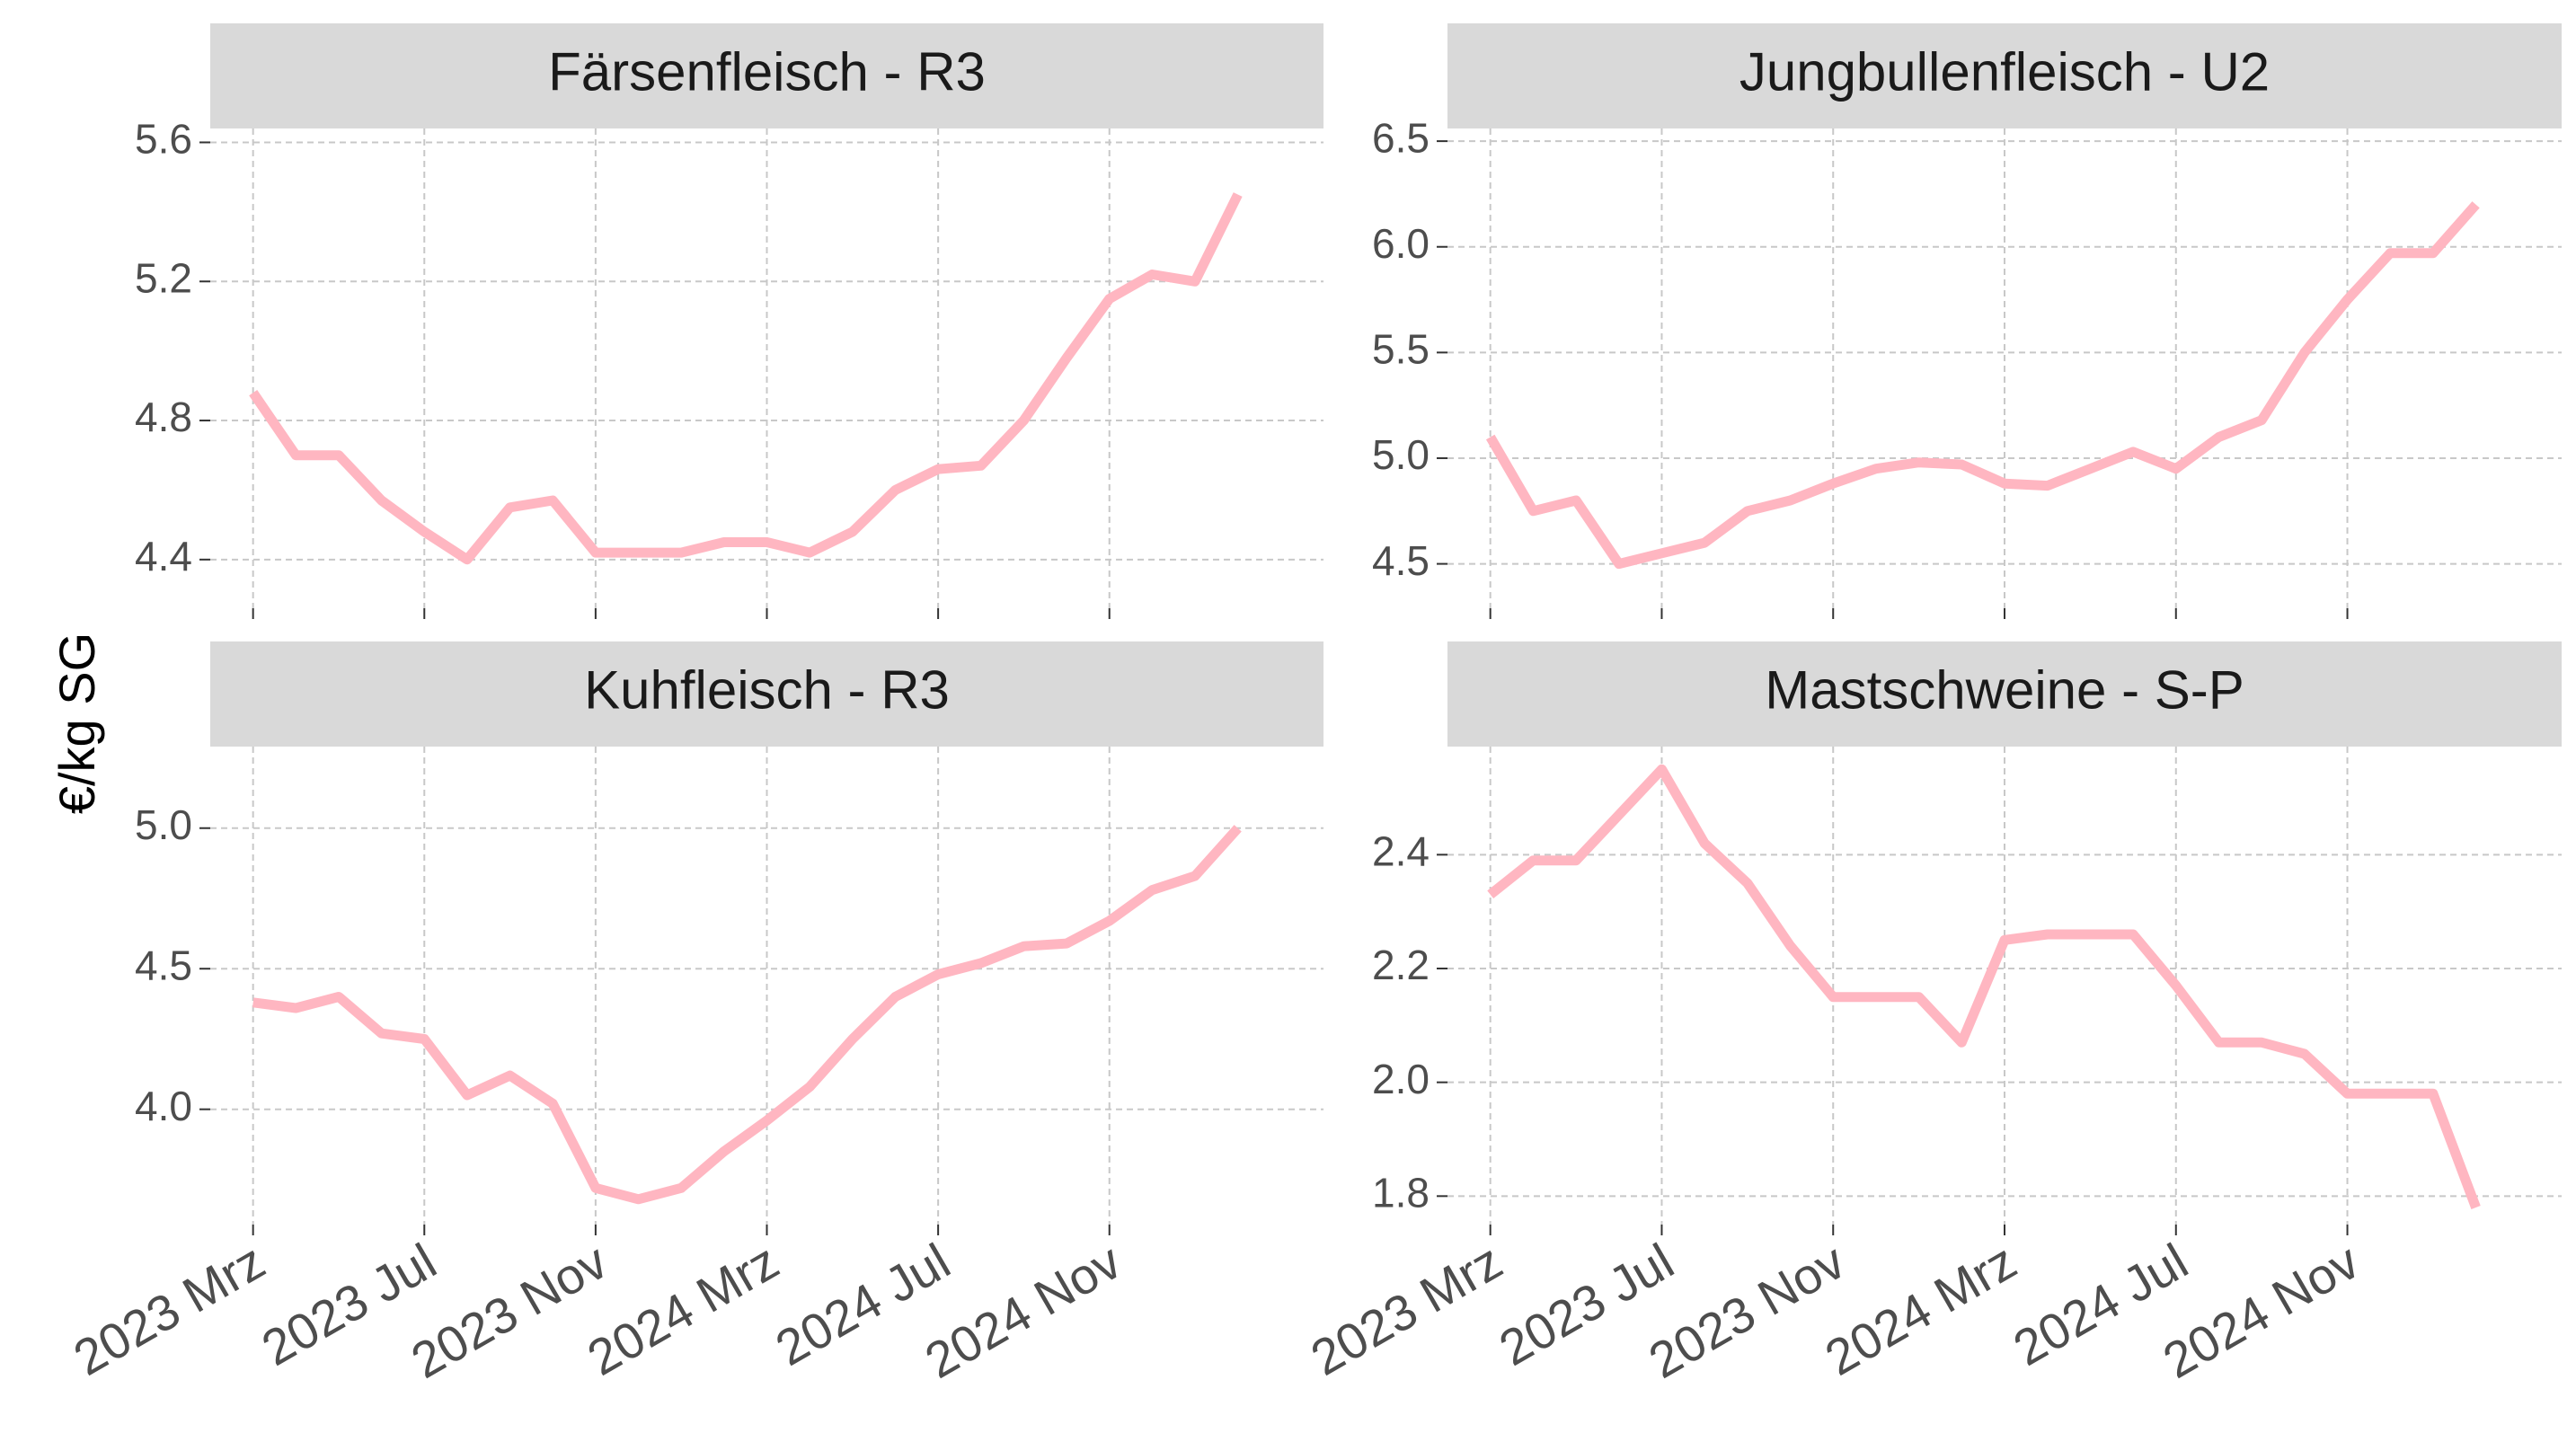 The height and width of the screenshot is (1433, 2576). Describe the element at coordinates (1401, 850) in the screenshot. I see `y-tick-label: 2.4` at that location.